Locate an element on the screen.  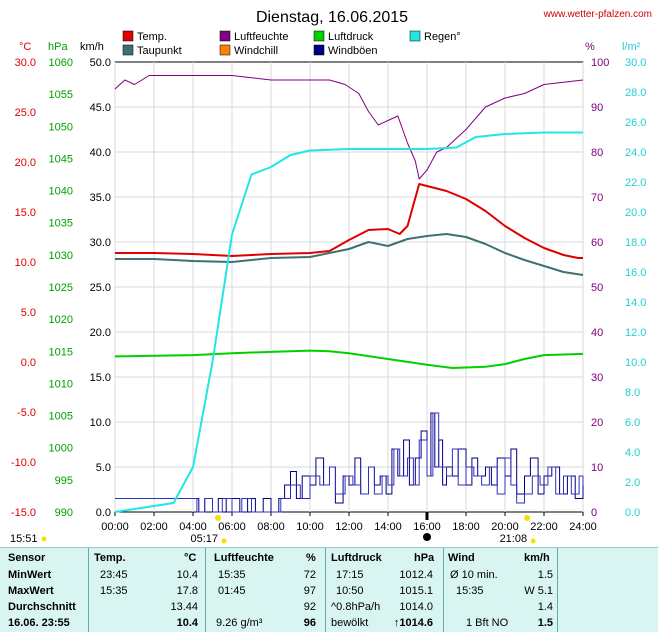
wind-avg-value: 1.4 is located at coordinates (545, 607).